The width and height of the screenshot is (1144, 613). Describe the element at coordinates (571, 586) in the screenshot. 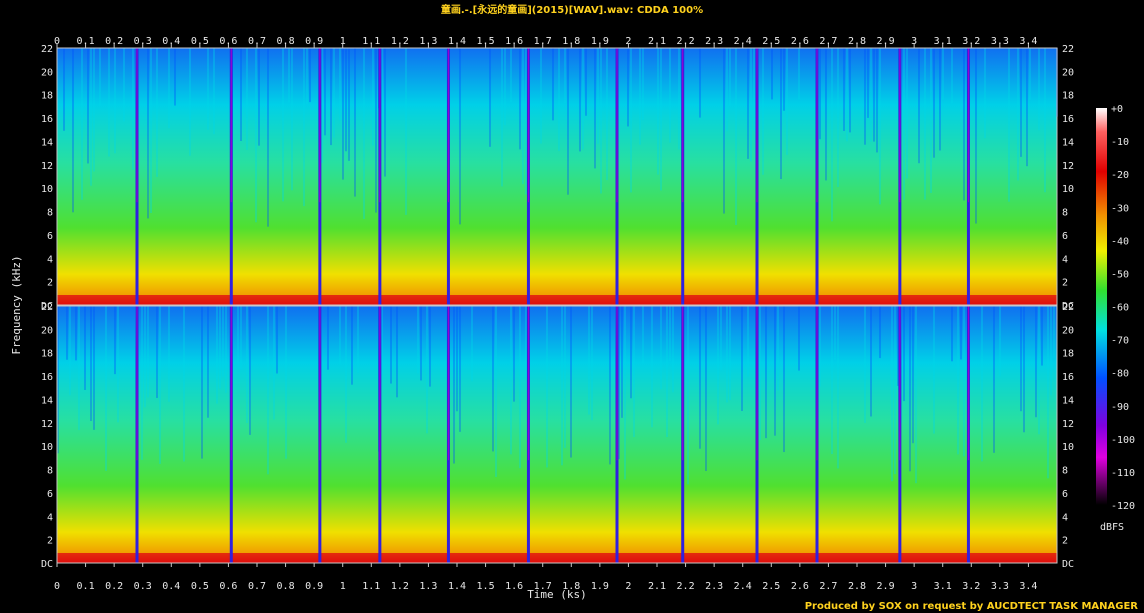

I see `x-tick-label-bottom: 1.8` at that location.